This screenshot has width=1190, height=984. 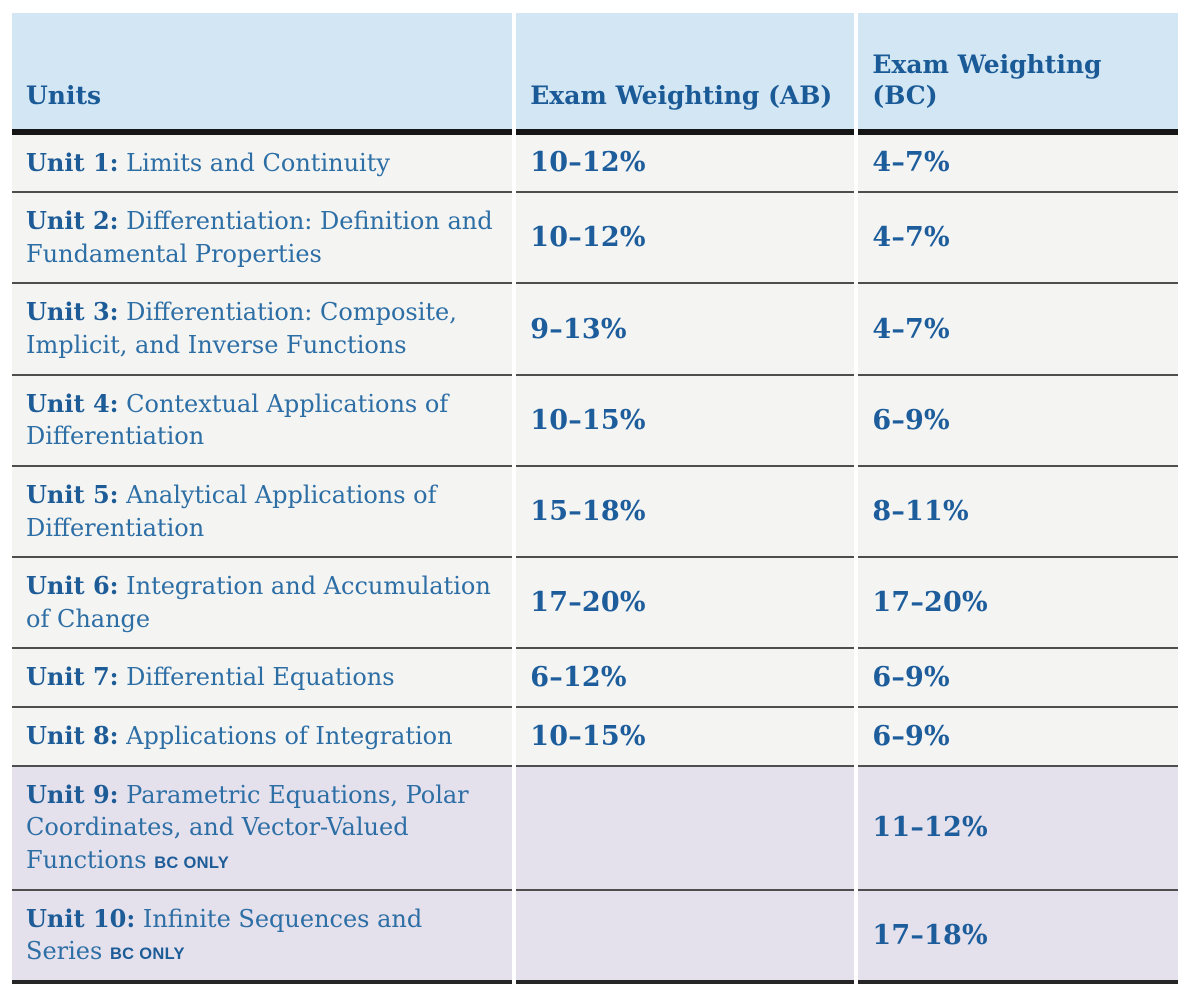 What do you see at coordinates (1018, 512) in the screenshot?
I see `bc-weighting-cell: 8–11%` at bounding box center [1018, 512].